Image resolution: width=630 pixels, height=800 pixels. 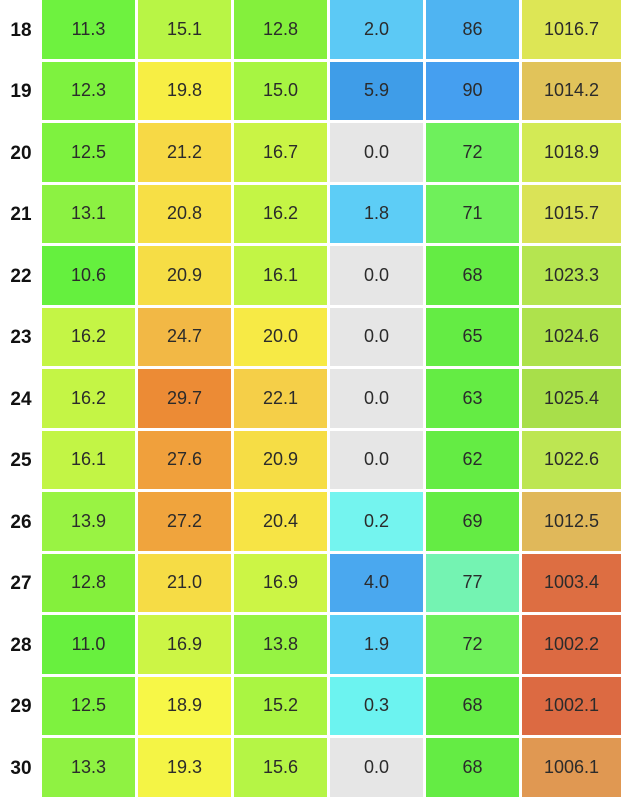 I want to click on data-cell: 15.1, so click(x=186, y=31).